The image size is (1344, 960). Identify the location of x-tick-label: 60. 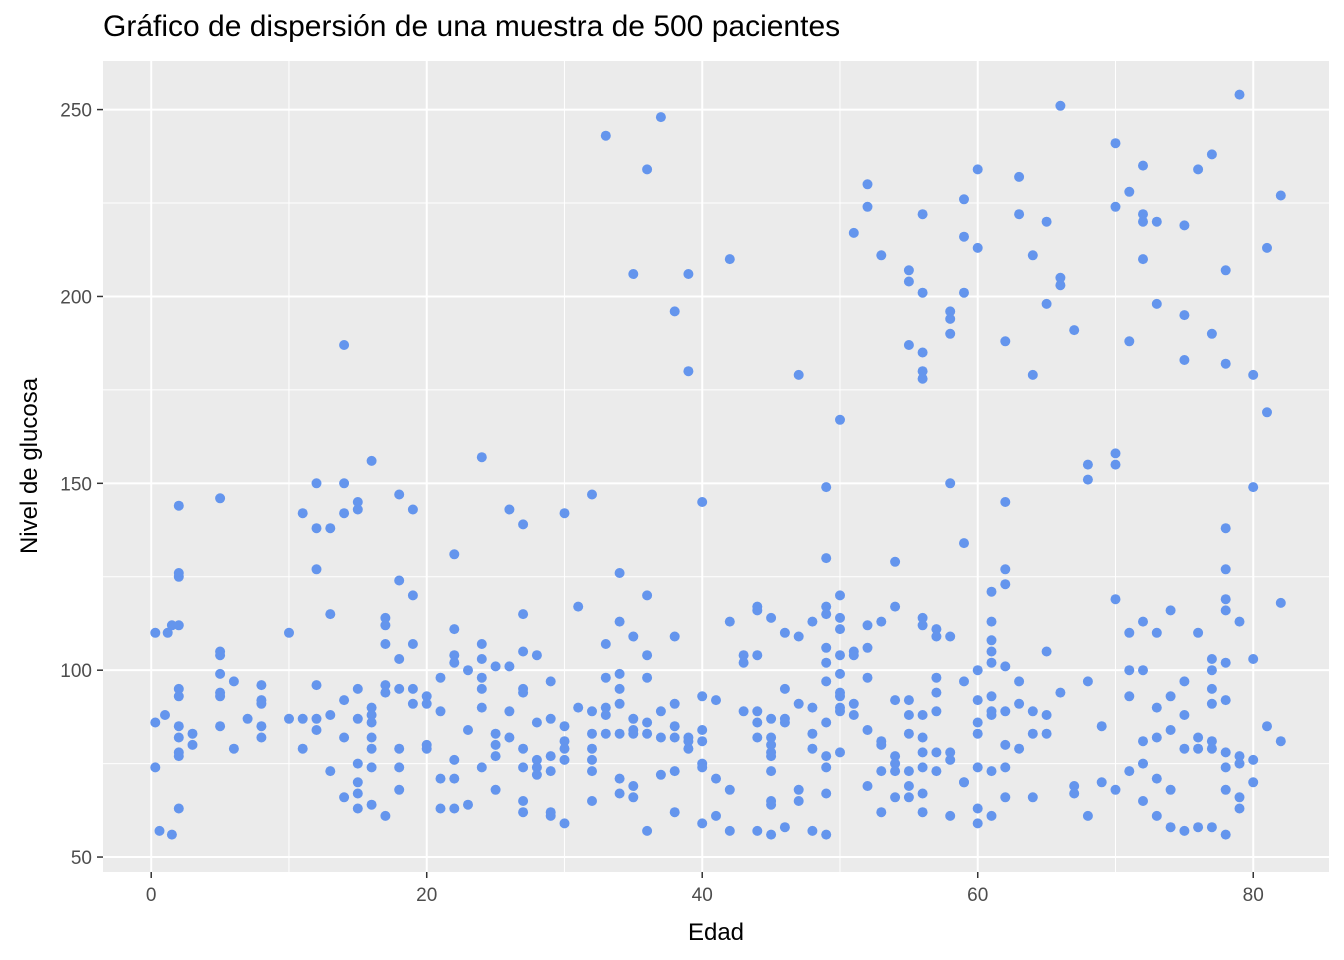
(977, 895).